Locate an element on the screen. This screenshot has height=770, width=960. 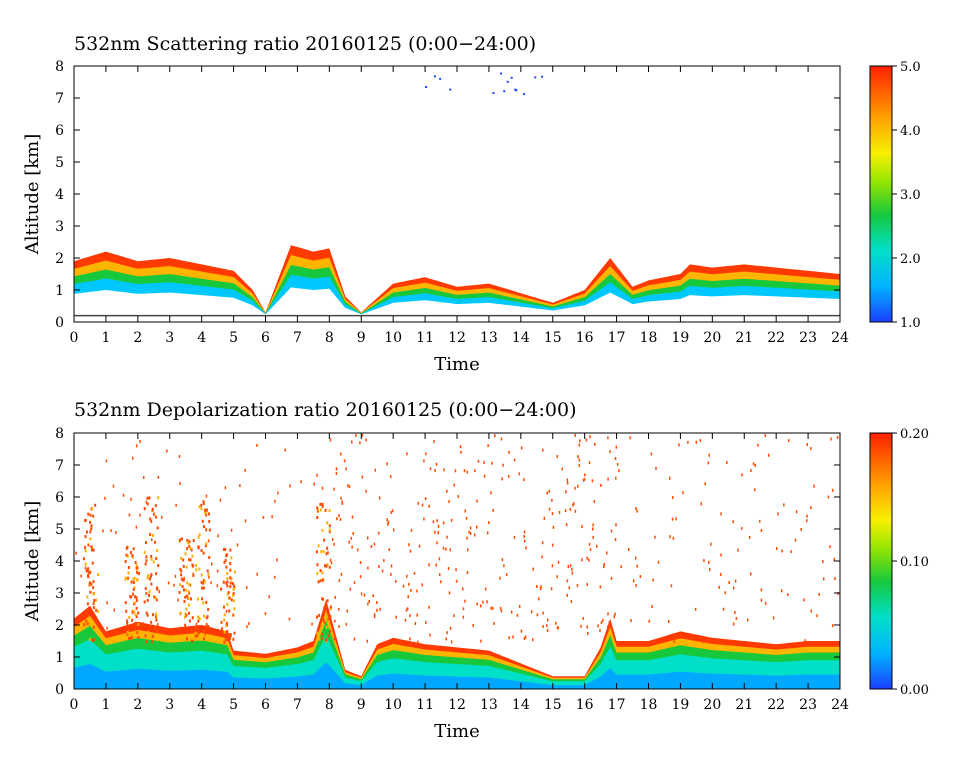
colorbar-tick-label: 4.0 is located at coordinates (910, 131).